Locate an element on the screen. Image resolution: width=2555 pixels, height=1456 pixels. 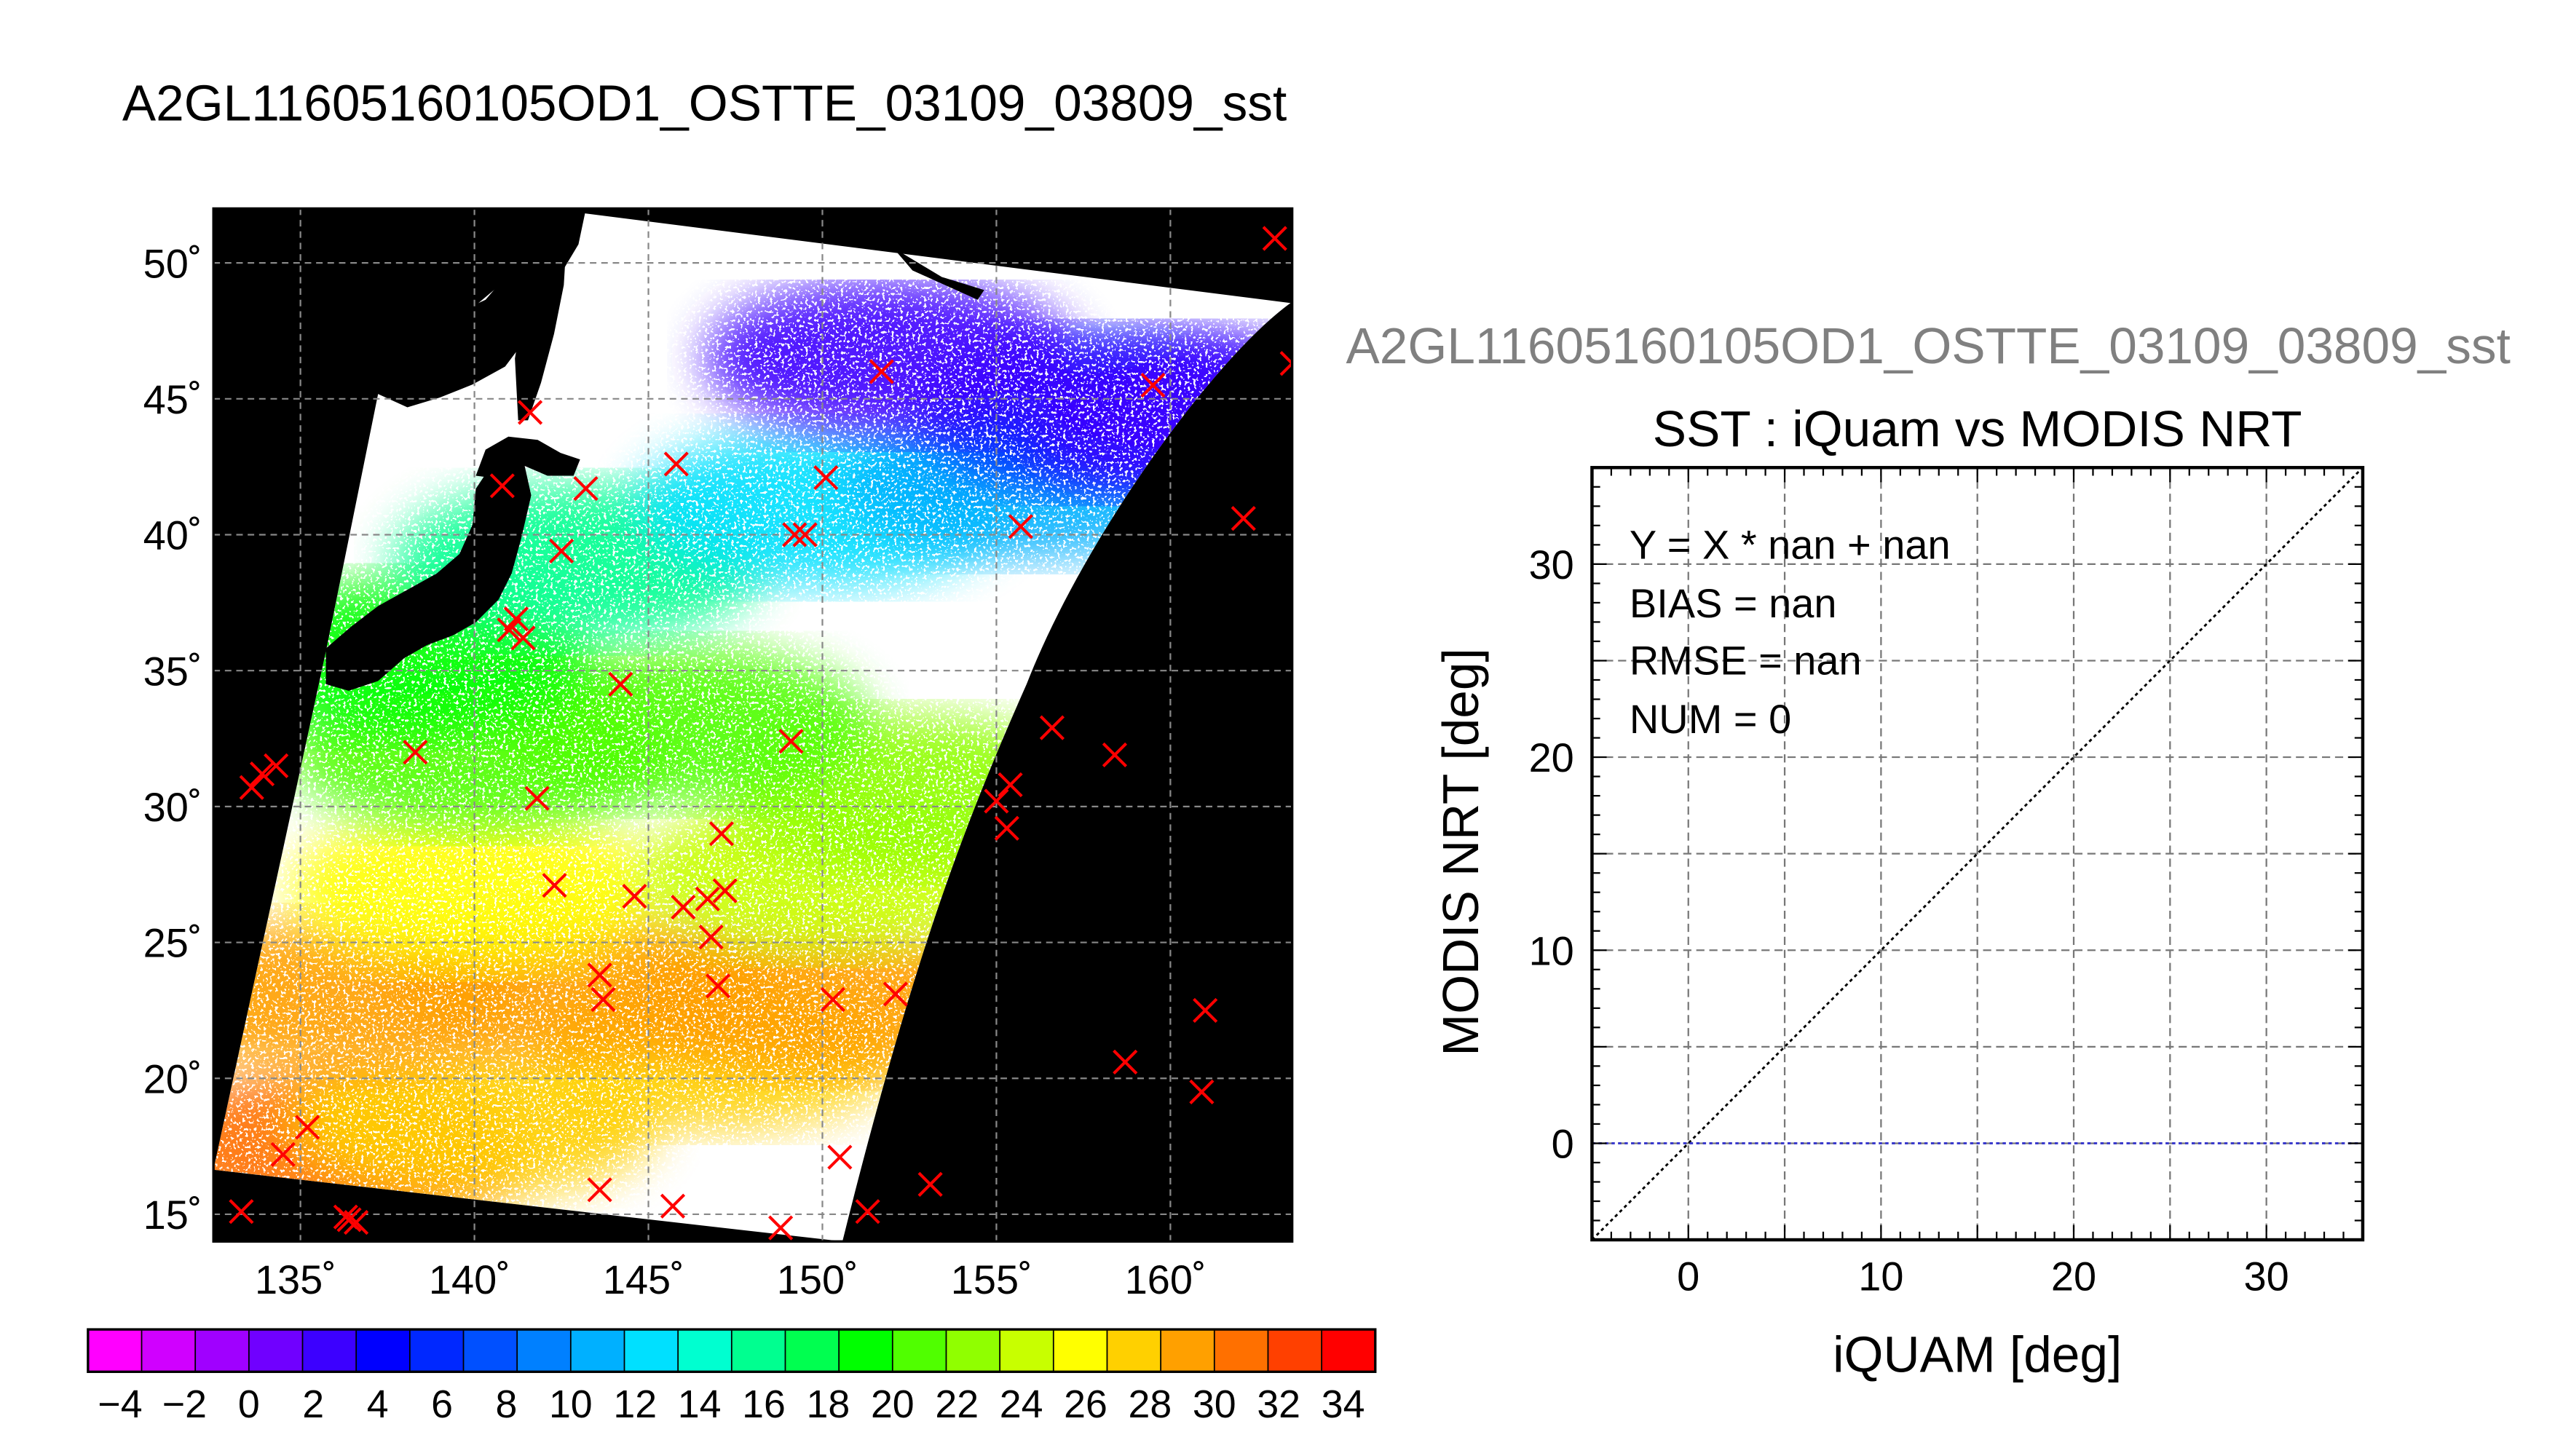
japan-hokkaido is located at coordinates (527, 457).